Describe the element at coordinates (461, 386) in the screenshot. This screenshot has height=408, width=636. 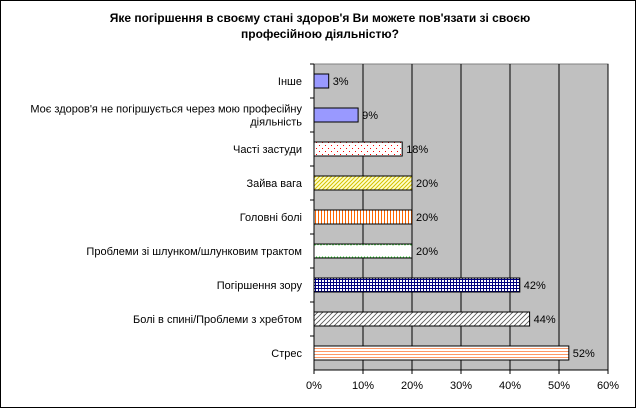
I see `x-tick-label: 30%` at that location.